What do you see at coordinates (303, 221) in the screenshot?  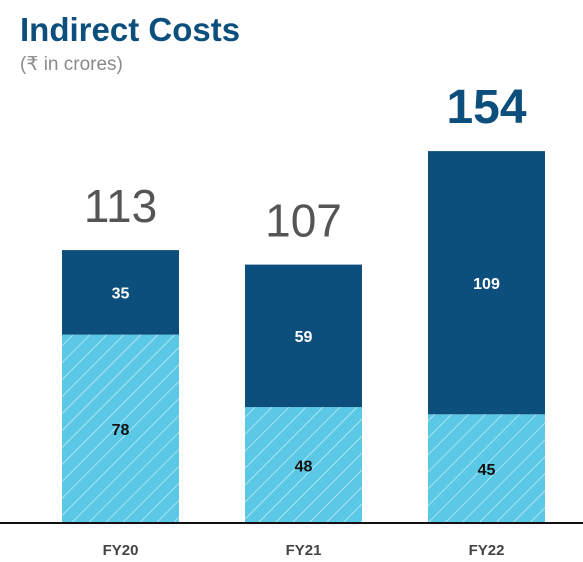 I see `total-label: 107` at bounding box center [303, 221].